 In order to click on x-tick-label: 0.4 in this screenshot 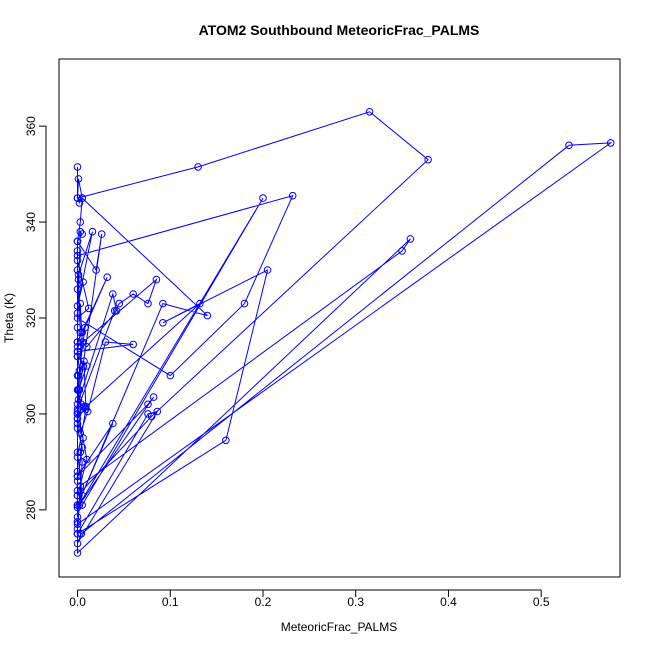, I will do `click(448, 602)`.